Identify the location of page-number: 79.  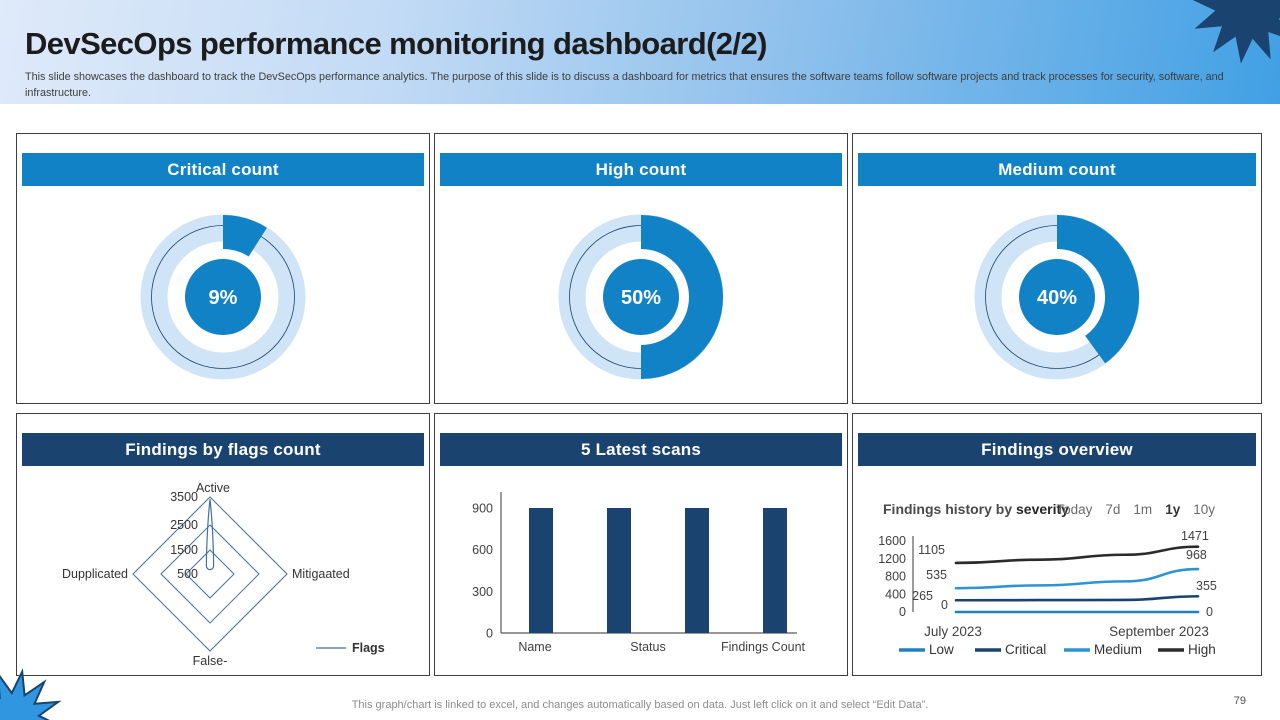
(1239, 701).